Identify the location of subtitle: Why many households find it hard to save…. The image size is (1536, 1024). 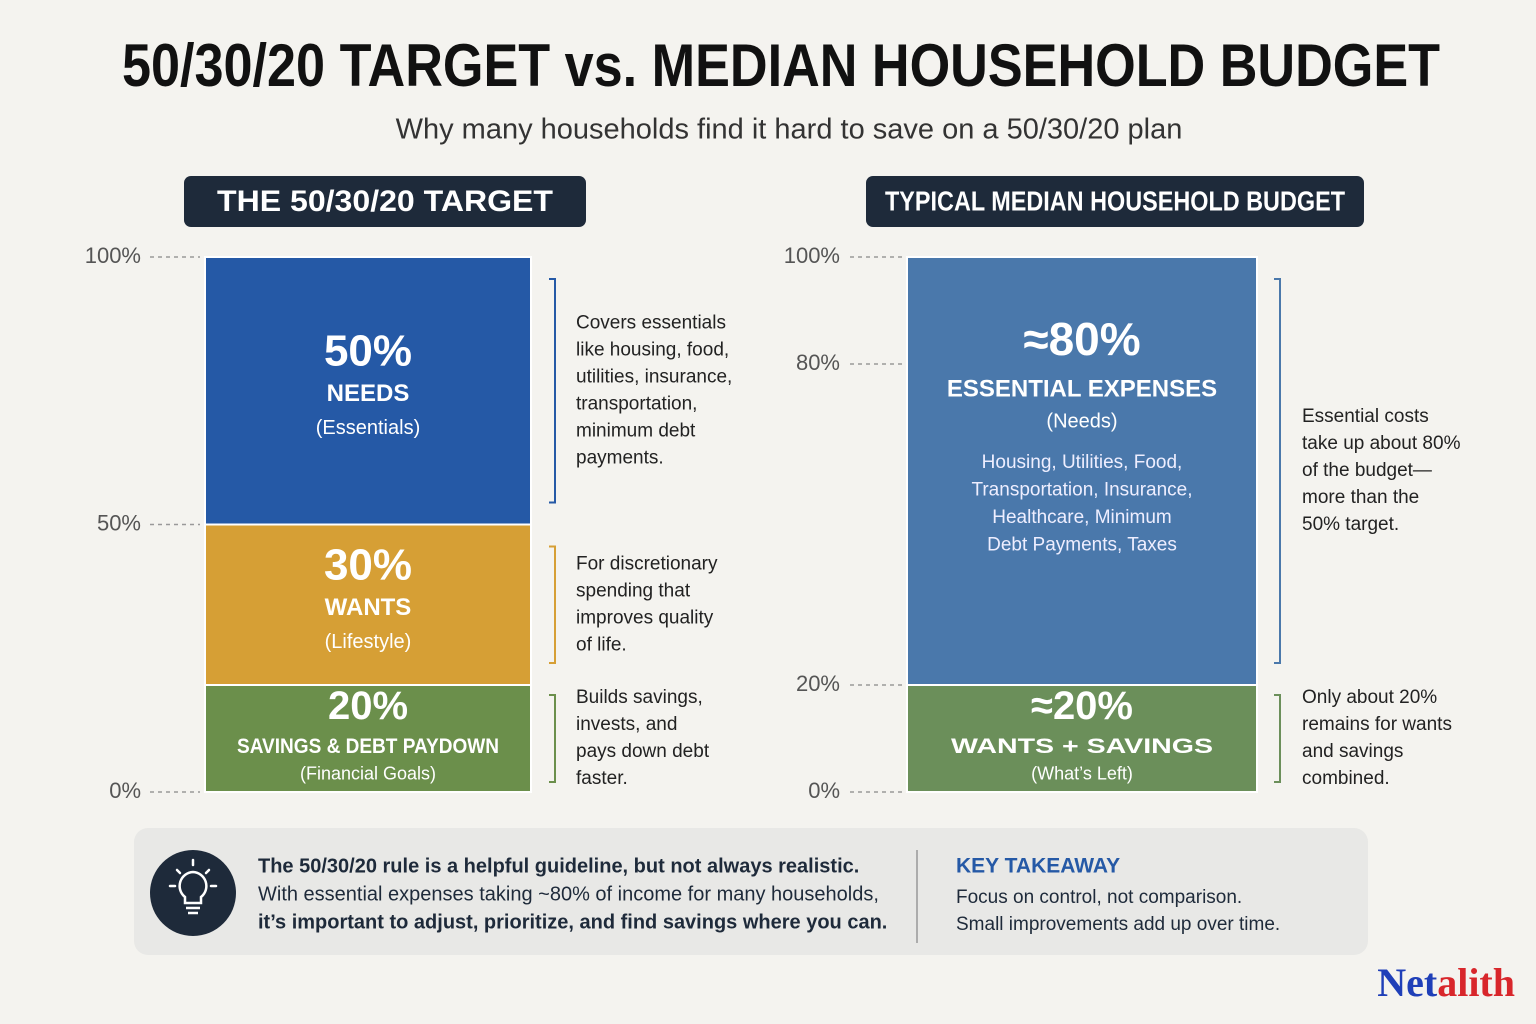
(789, 130).